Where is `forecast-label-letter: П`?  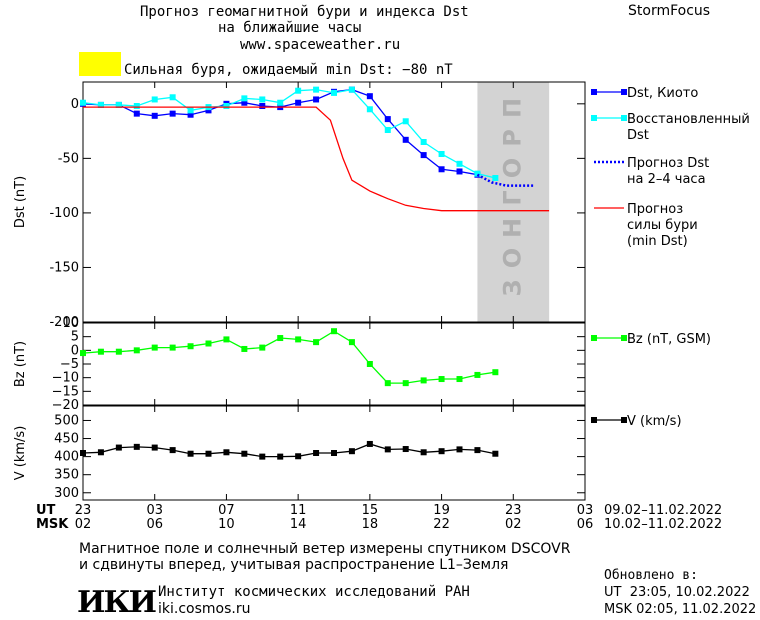 forecast-label-letter: П is located at coordinates (512, 108).